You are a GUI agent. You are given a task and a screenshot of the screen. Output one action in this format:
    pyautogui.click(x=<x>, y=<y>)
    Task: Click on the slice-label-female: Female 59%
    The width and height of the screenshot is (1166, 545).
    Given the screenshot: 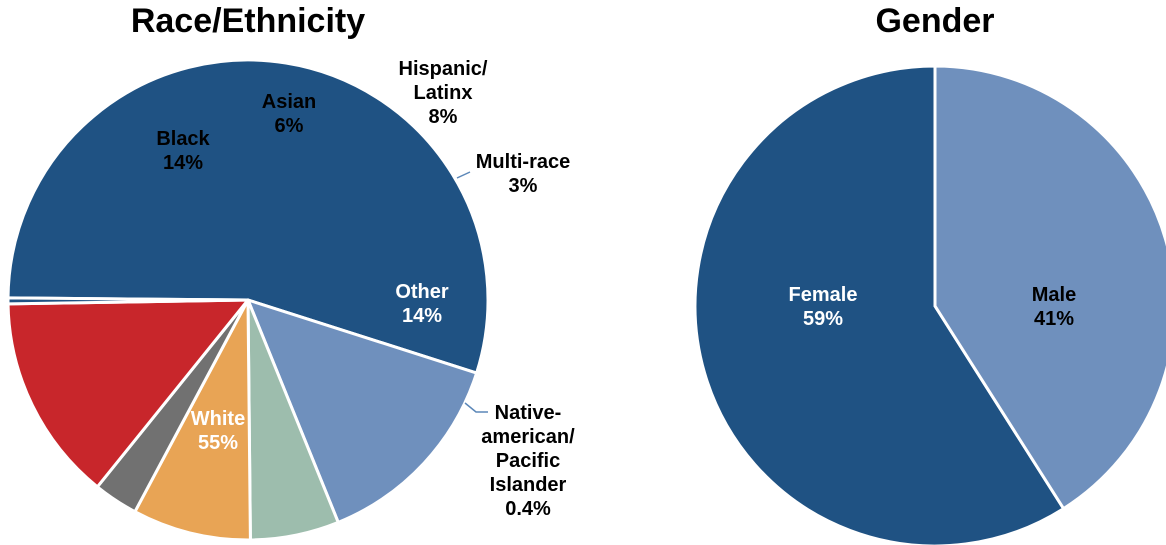 What is the action you would take?
    pyautogui.click(x=823, y=307)
    